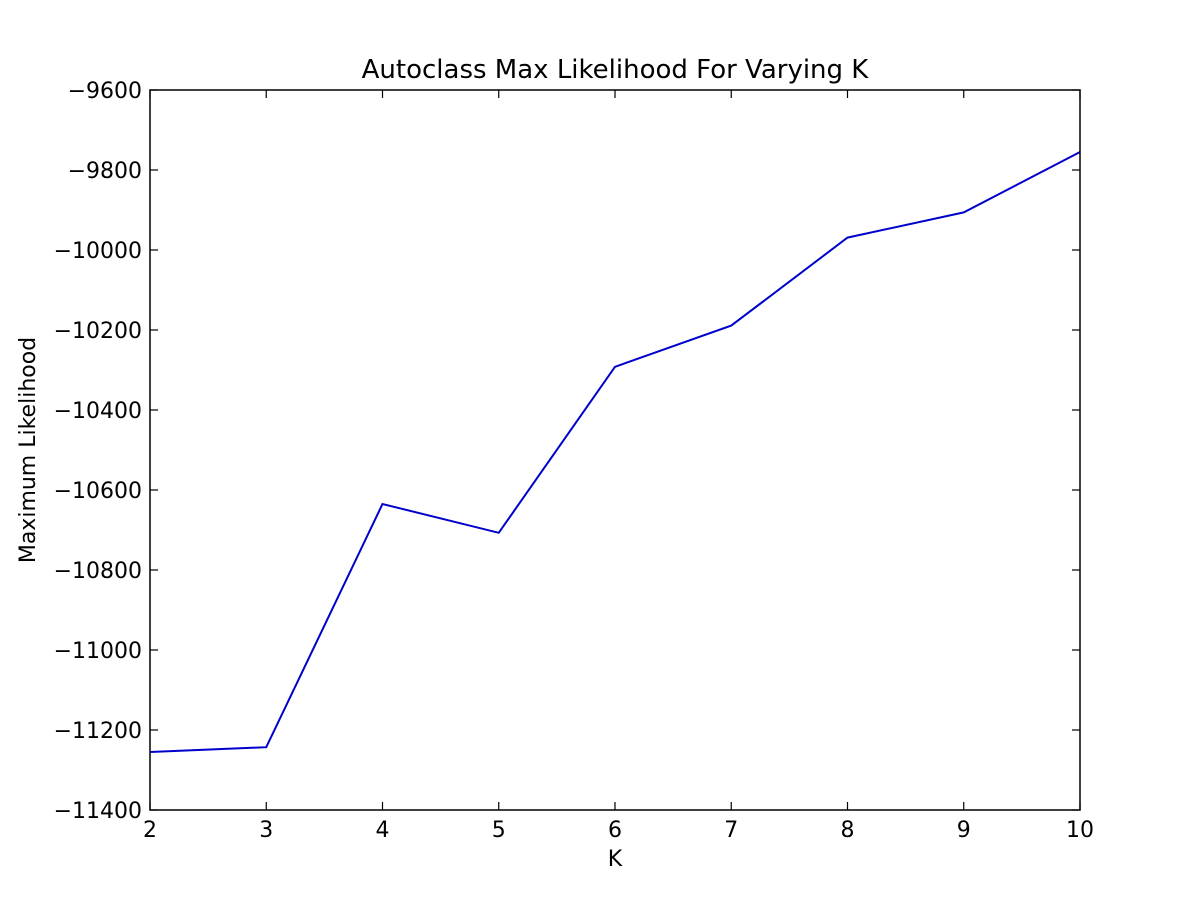 This screenshot has height=900, width=1200. I want to click on y-tick-label: −10600, so click(98, 491).